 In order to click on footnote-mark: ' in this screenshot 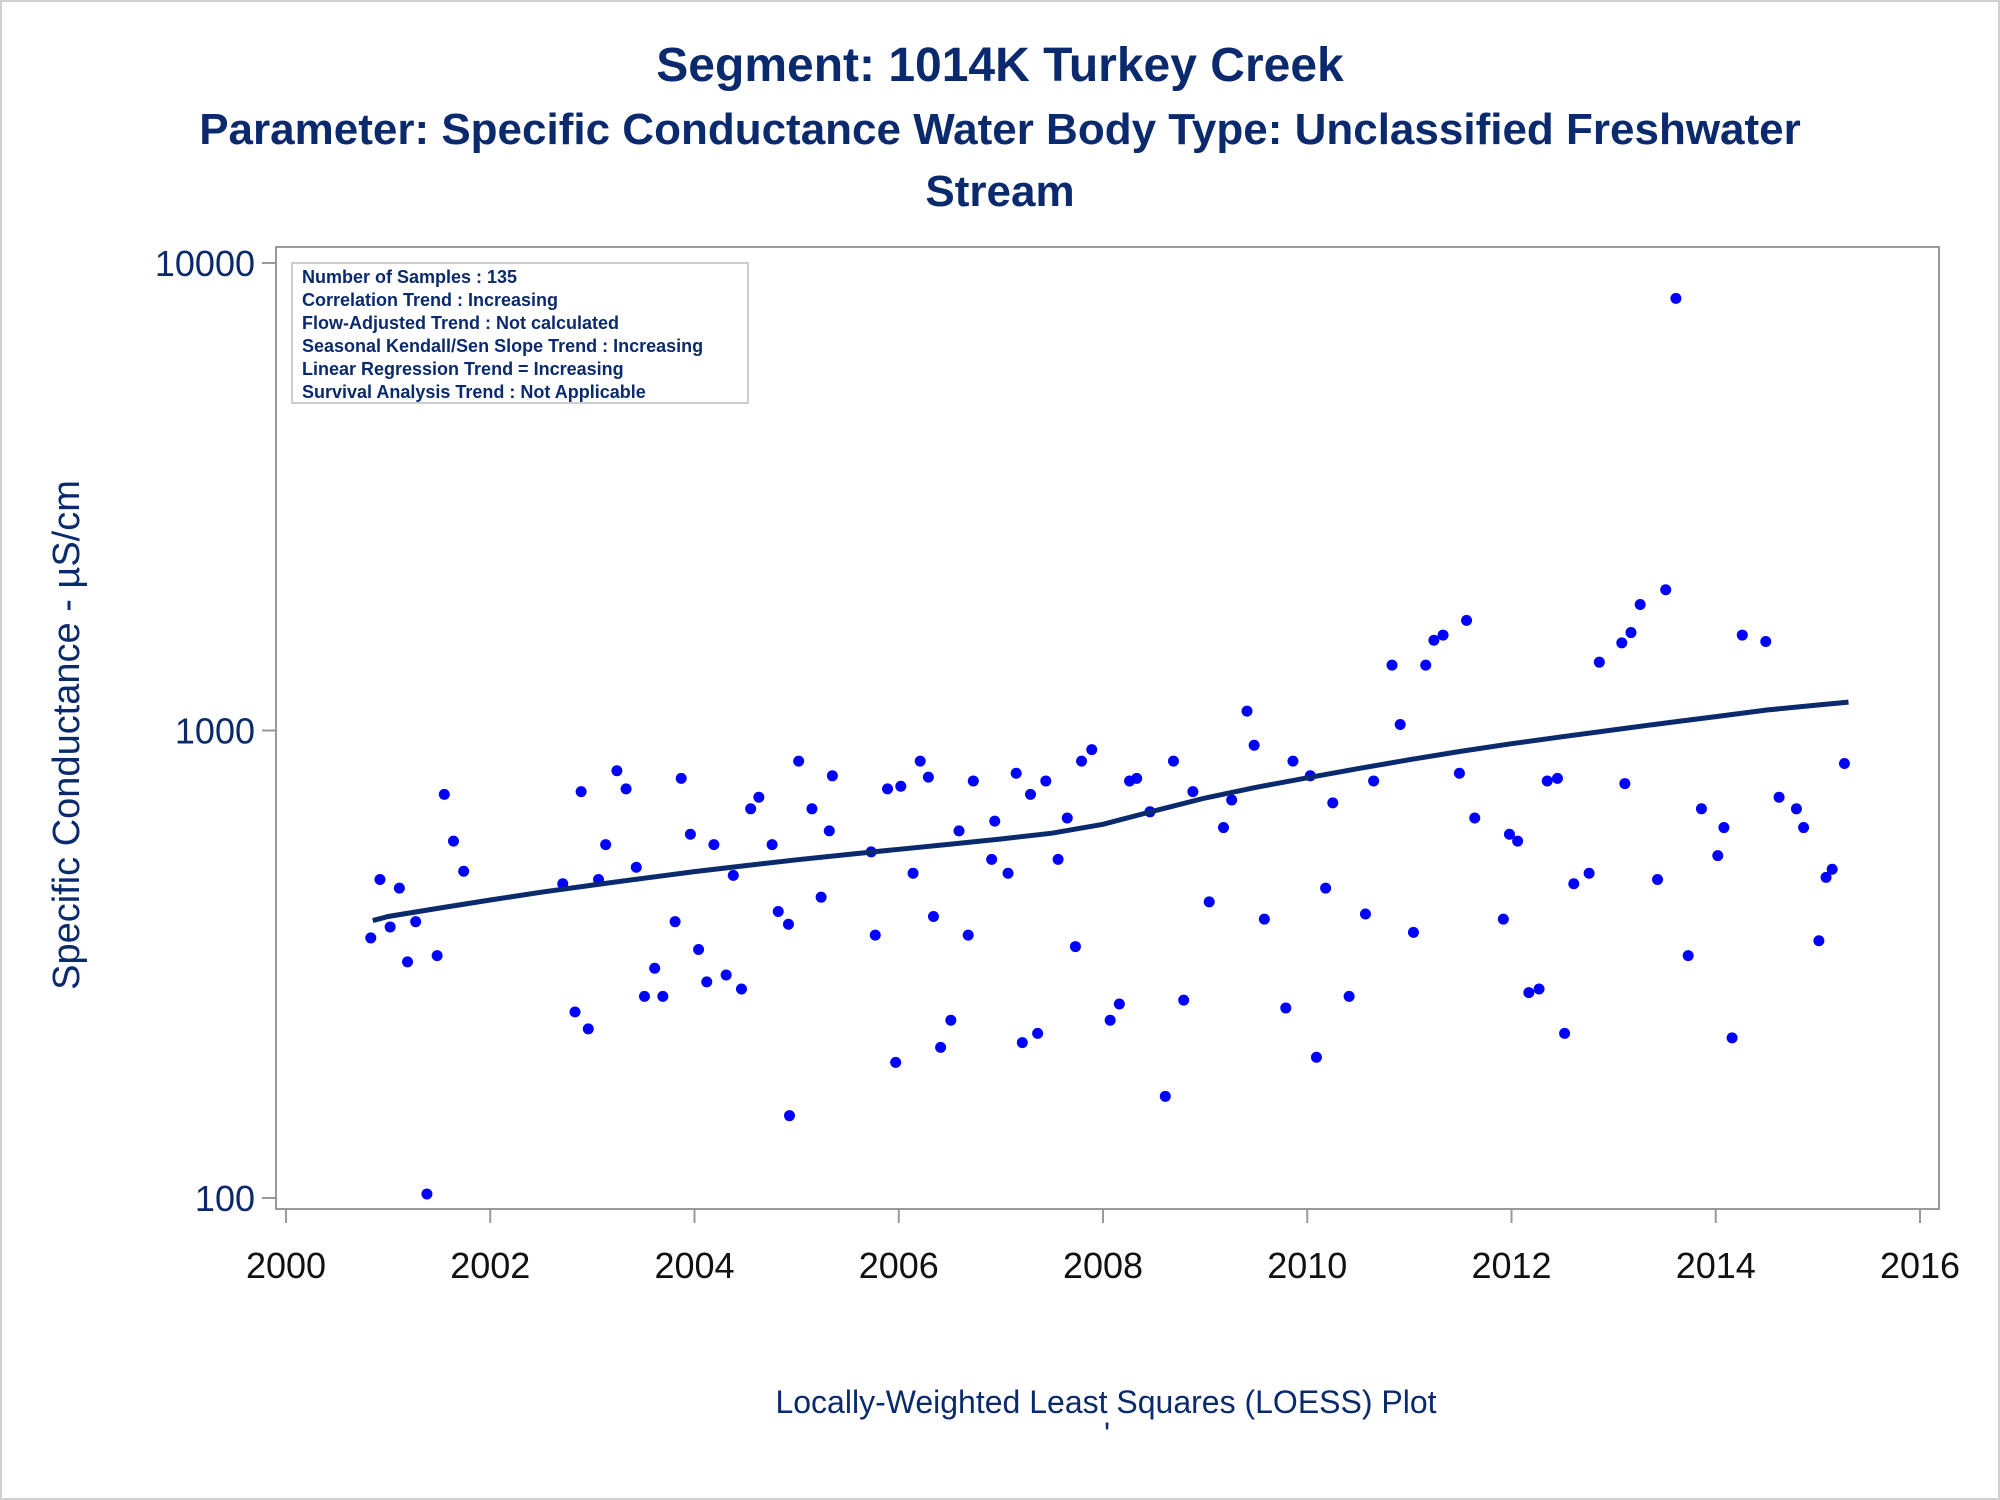, I will do `click(1107, 1434)`.